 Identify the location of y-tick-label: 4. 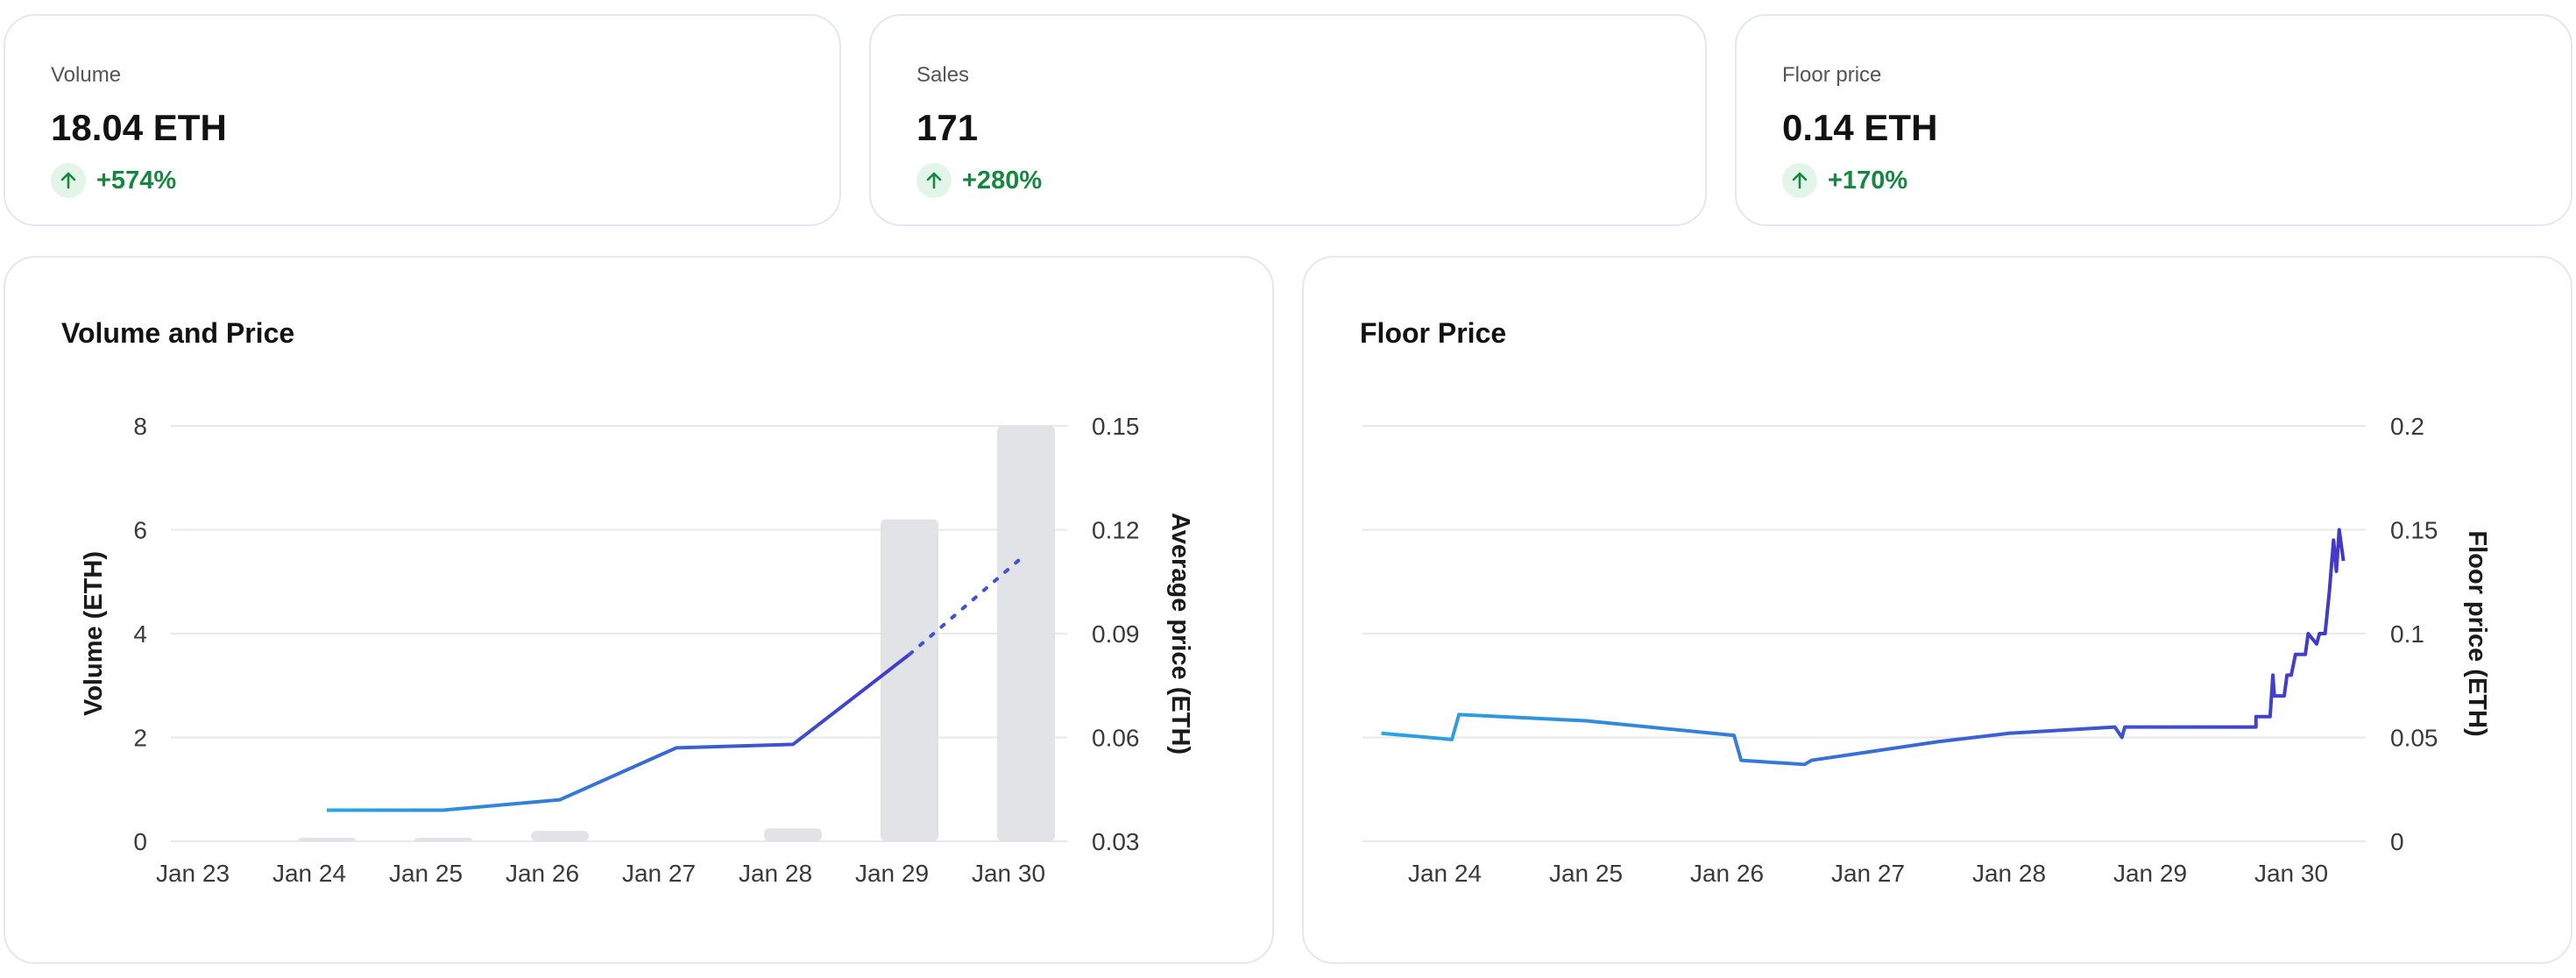
(140, 634).